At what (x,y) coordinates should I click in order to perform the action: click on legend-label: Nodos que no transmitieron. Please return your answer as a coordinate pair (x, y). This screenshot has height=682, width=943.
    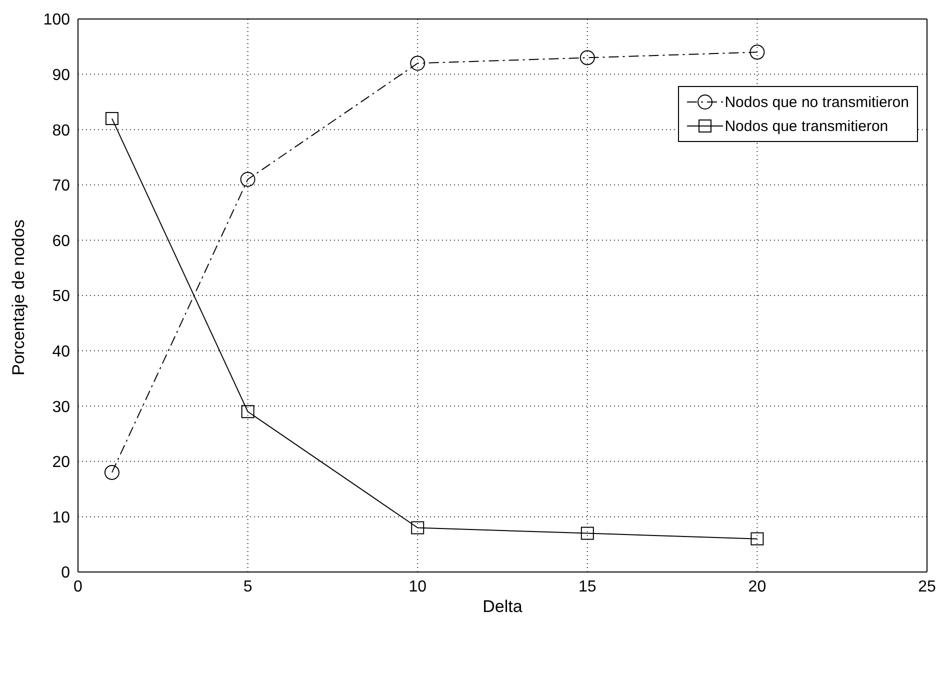
    Looking at the image, I should click on (816, 102).